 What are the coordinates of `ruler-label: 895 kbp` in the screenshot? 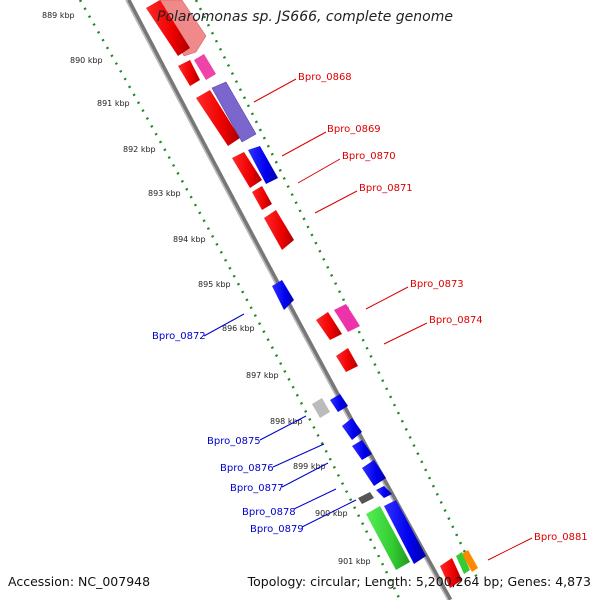 It's located at (214, 284).